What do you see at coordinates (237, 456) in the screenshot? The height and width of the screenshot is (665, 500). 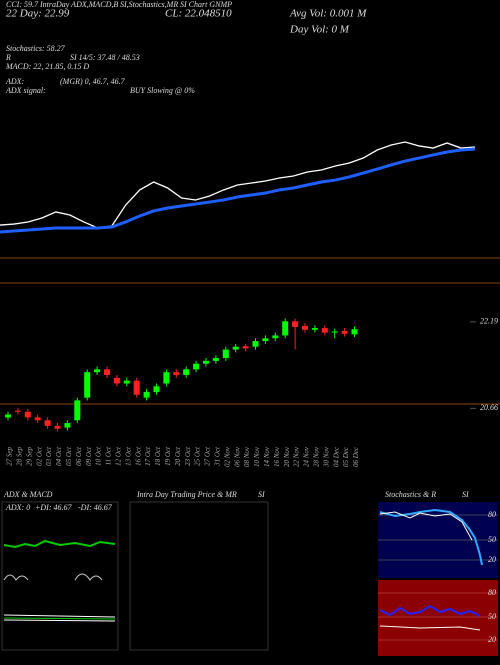 I see `x-tick-label: 06 Nov` at bounding box center [237, 456].